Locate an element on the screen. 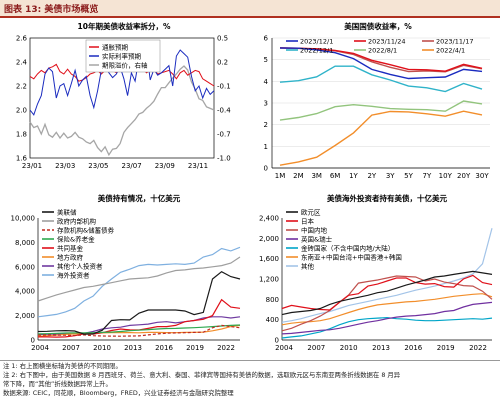 Image resolution: width=500 pixels, height=404 pixels. legend-label: 政府内部机构 is located at coordinates (77, 221).